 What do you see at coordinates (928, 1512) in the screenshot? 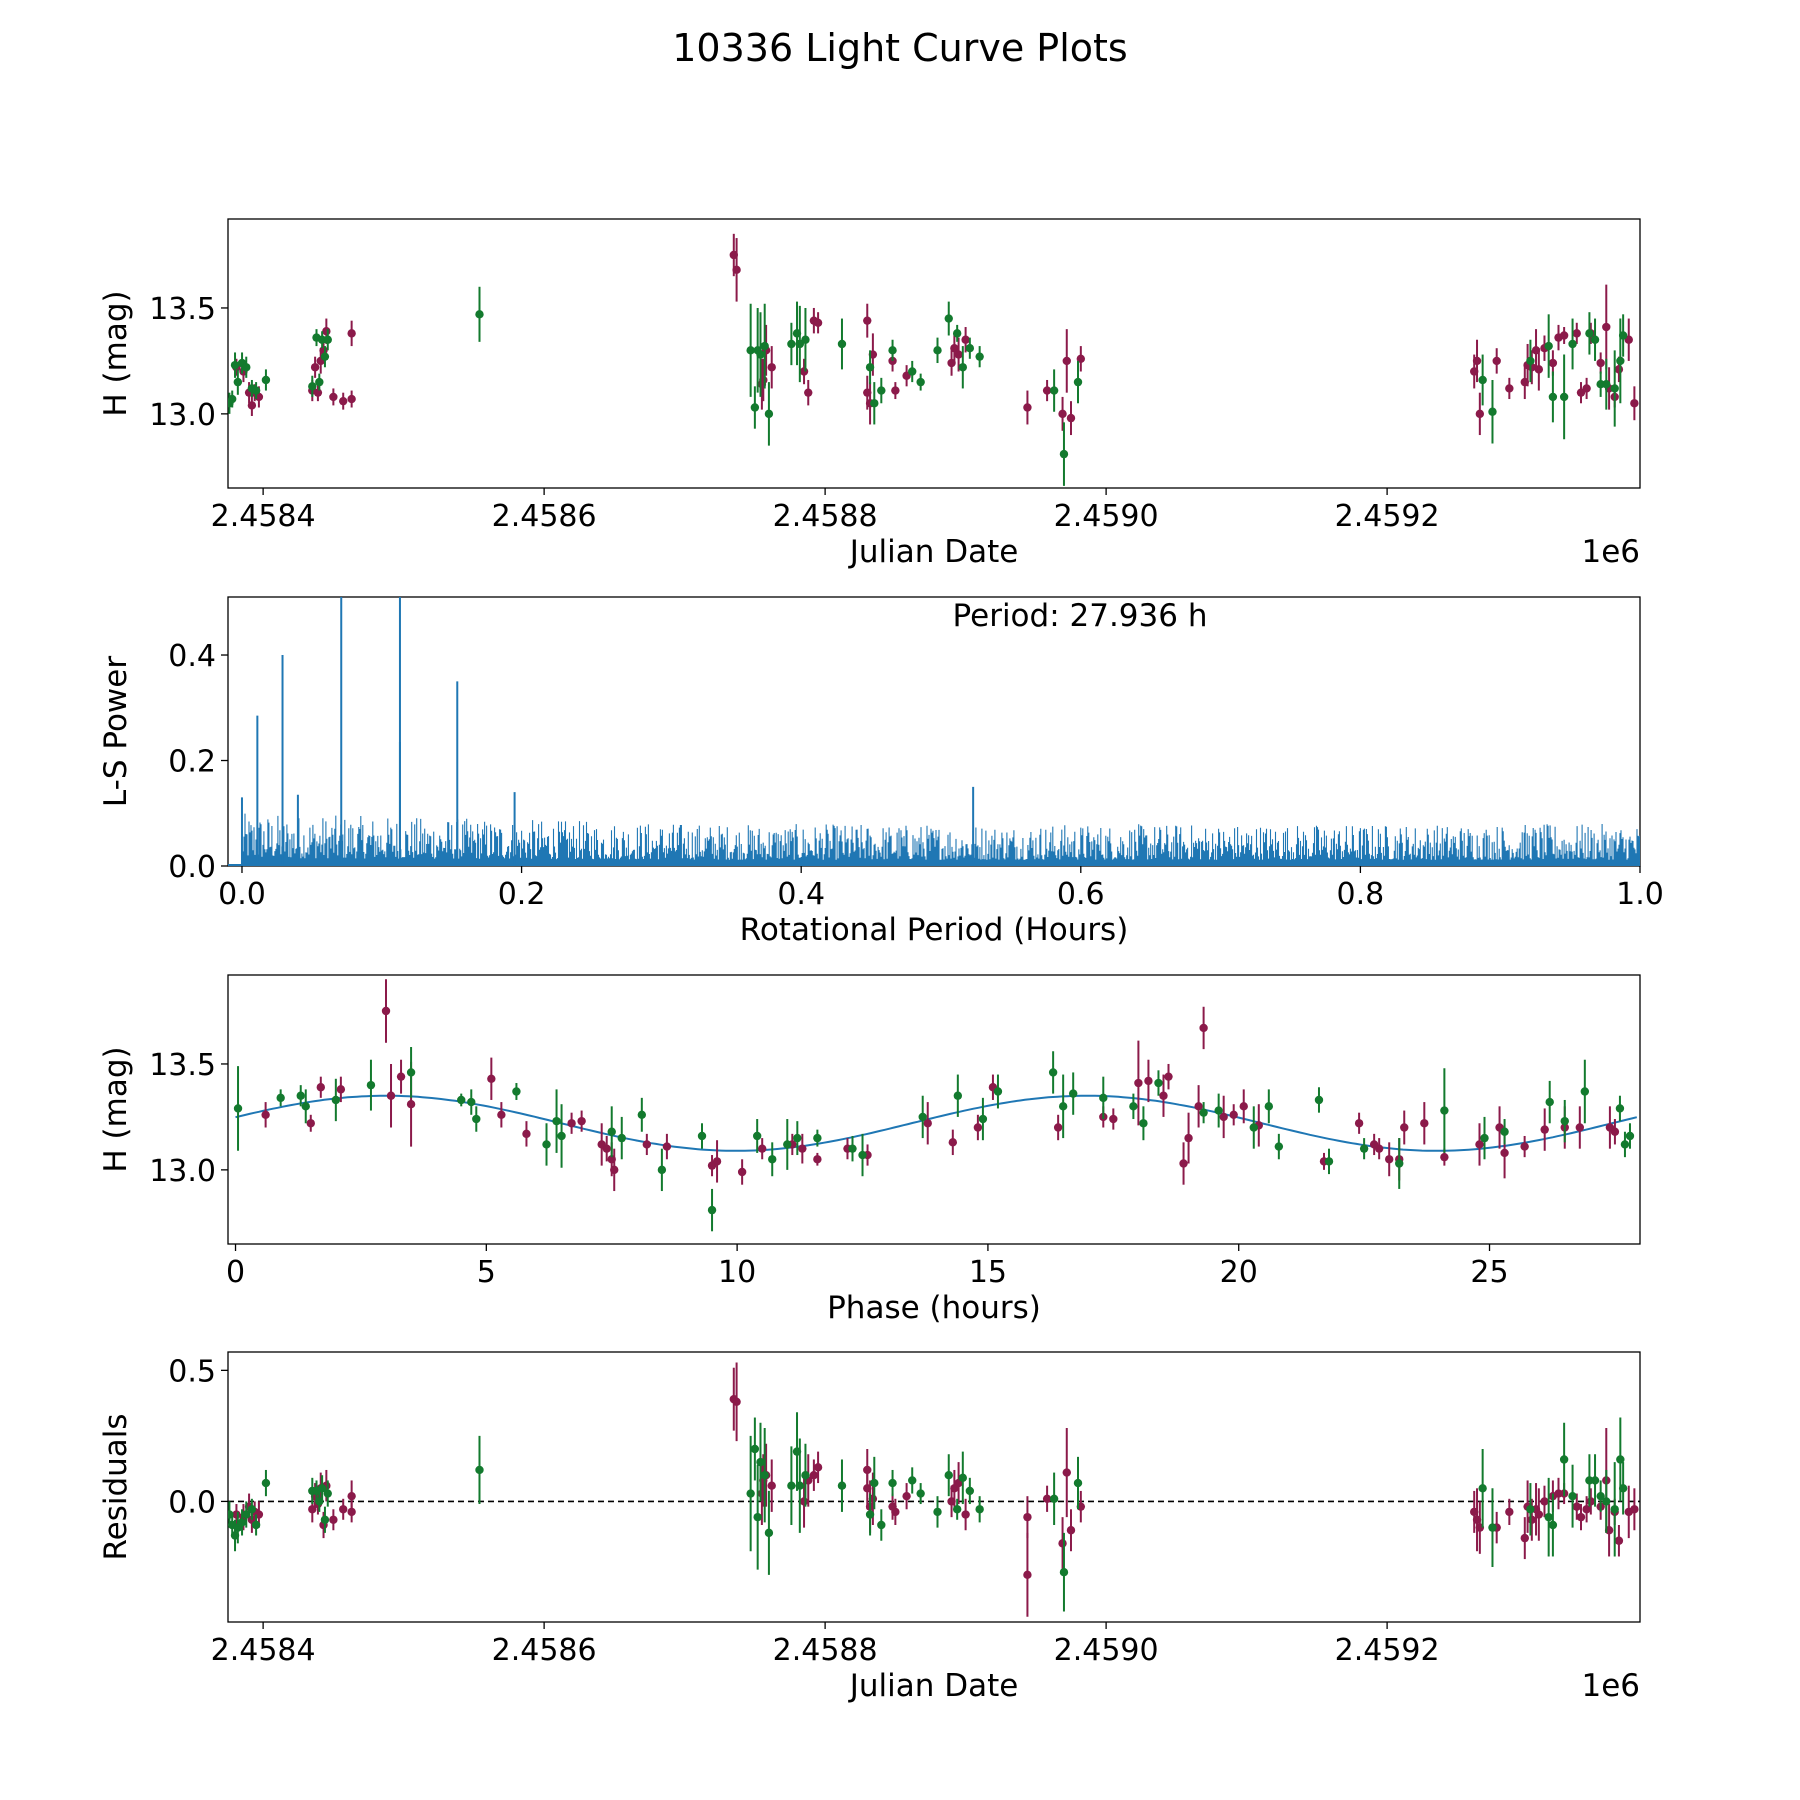
I see `residuals-series-b` at bounding box center [928, 1512].